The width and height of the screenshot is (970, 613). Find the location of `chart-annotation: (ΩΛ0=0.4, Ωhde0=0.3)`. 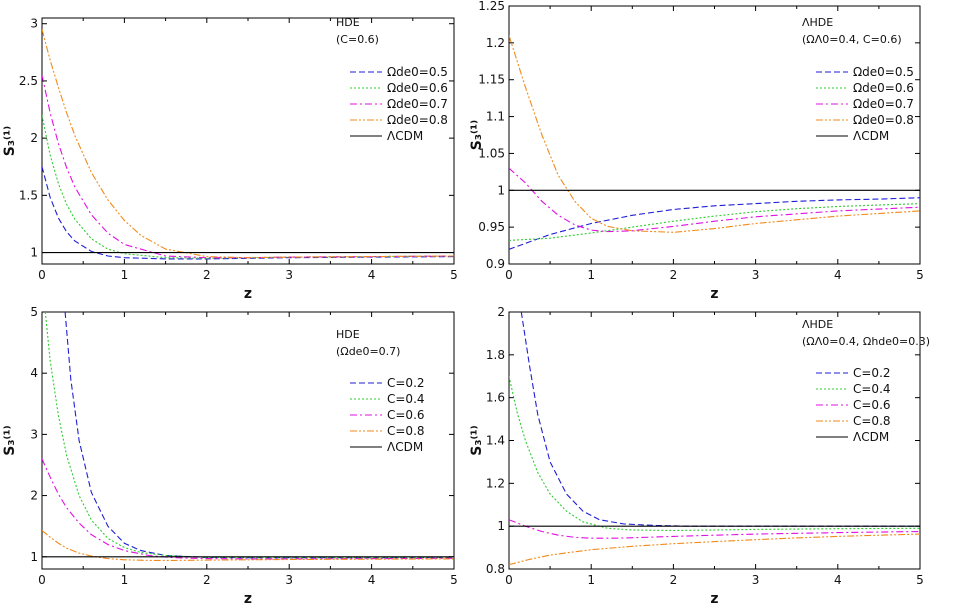

chart-annotation: (ΩΛ0=0.4, Ωhde0=0.3) is located at coordinates (866, 341).